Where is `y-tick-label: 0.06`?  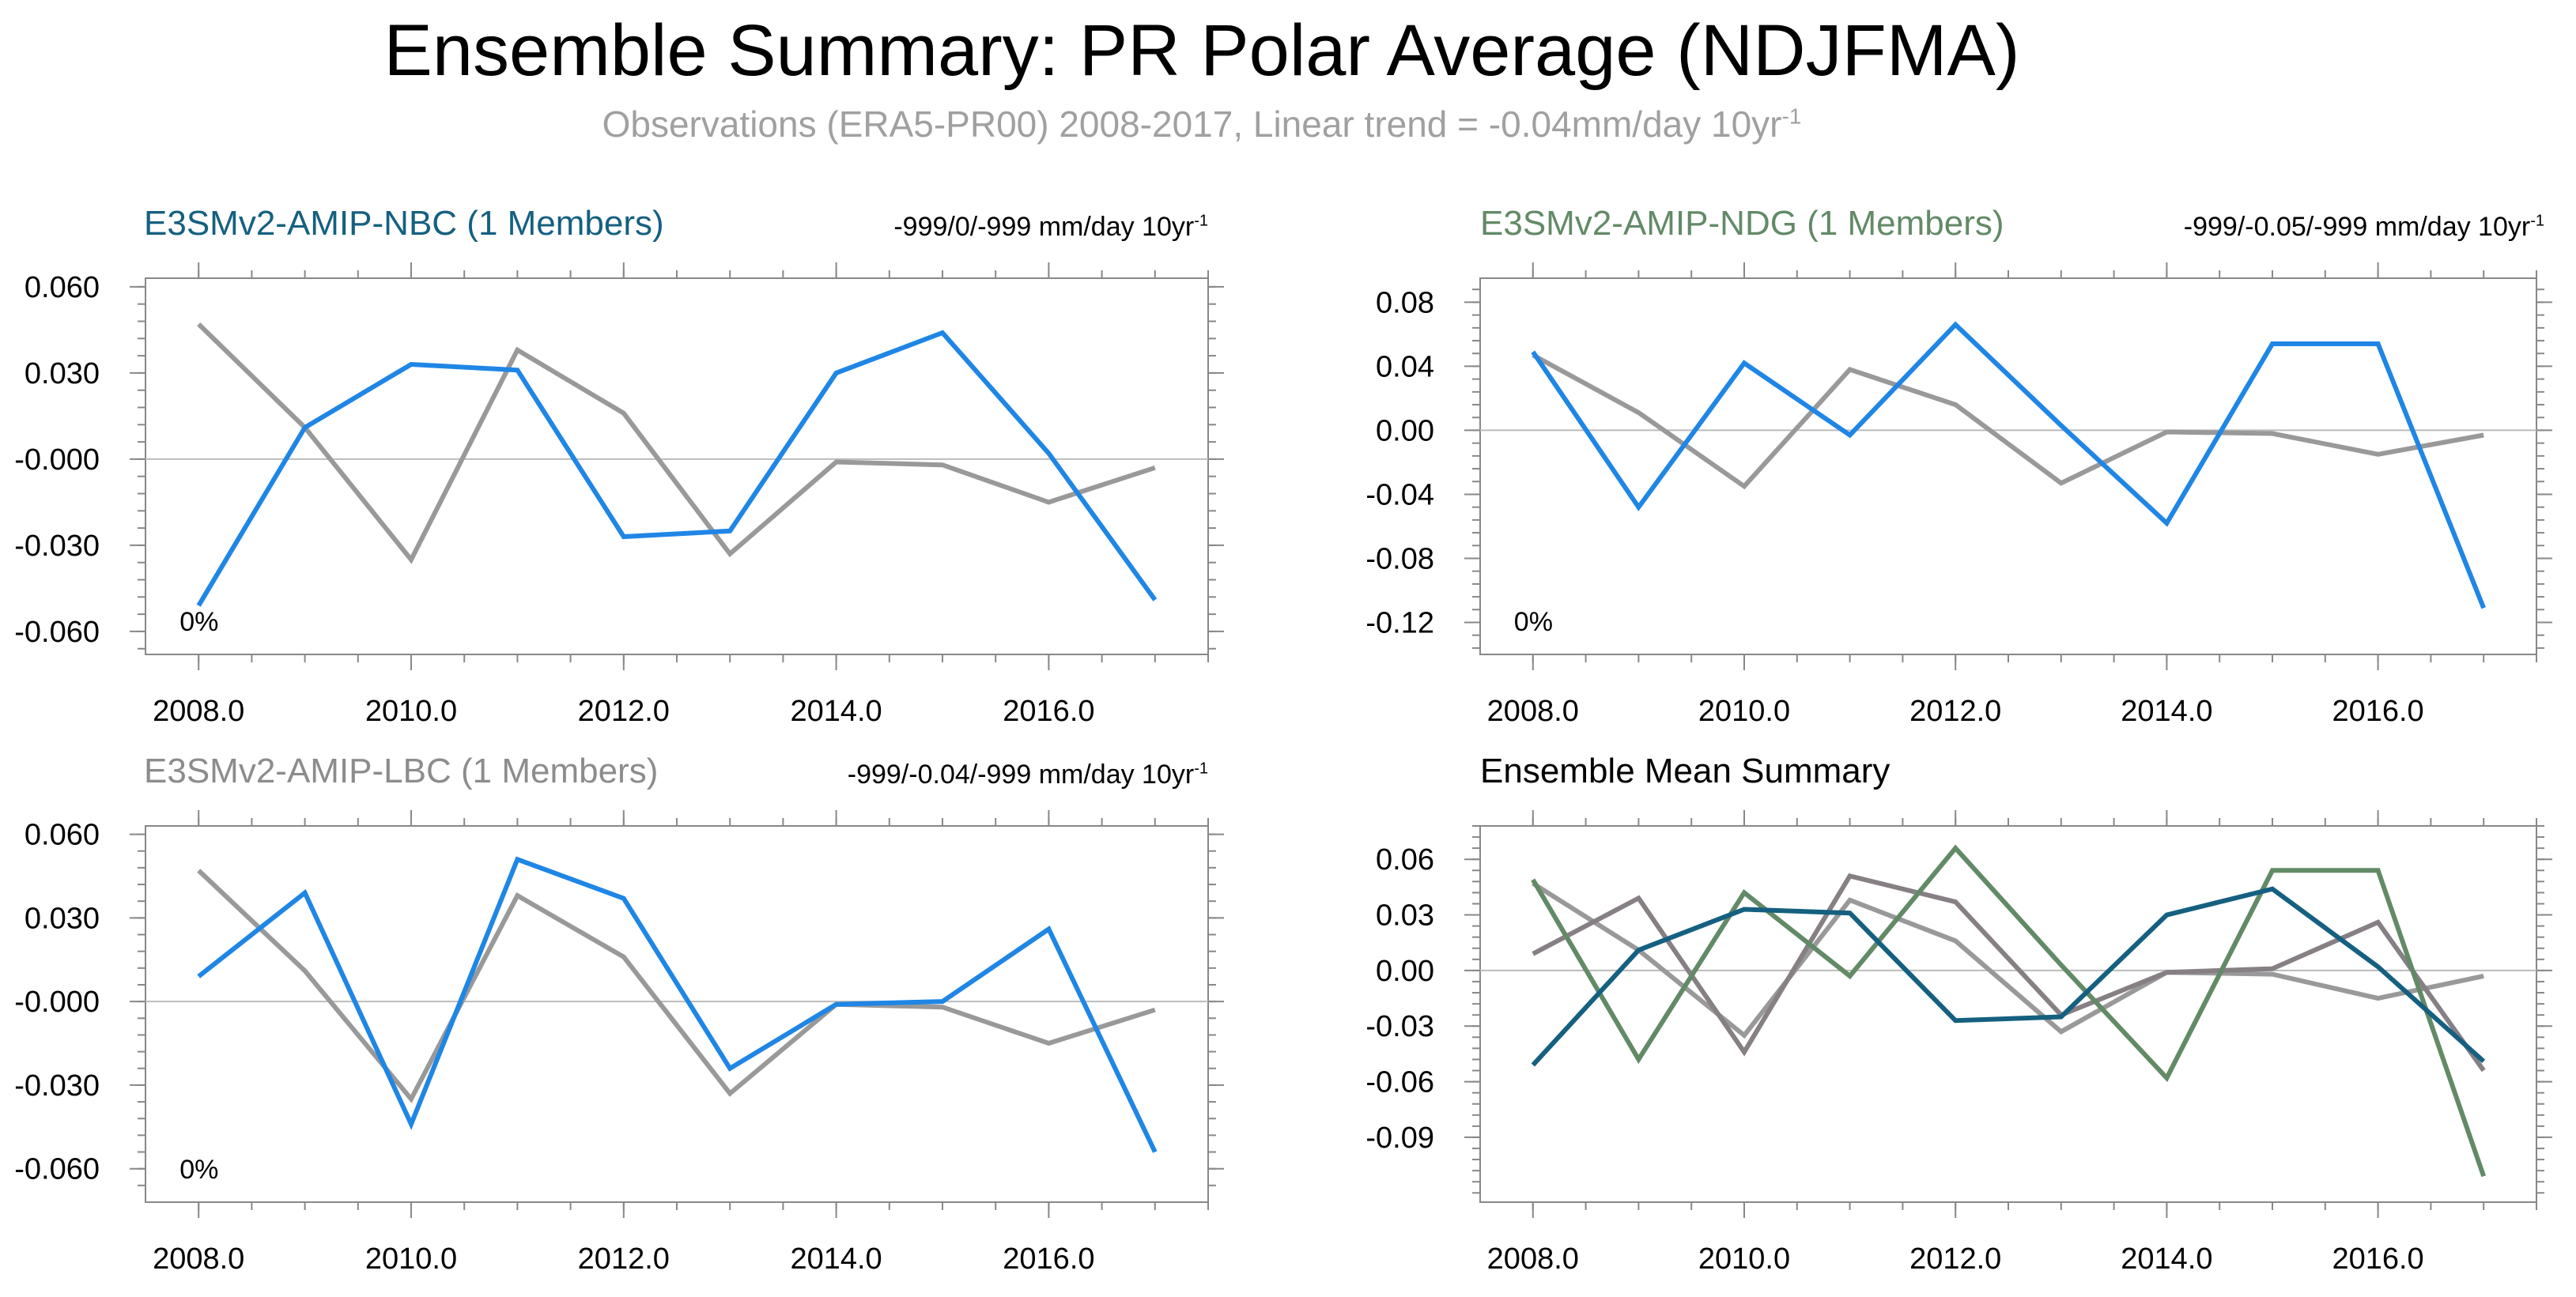 y-tick-label: 0.06 is located at coordinates (1405, 860).